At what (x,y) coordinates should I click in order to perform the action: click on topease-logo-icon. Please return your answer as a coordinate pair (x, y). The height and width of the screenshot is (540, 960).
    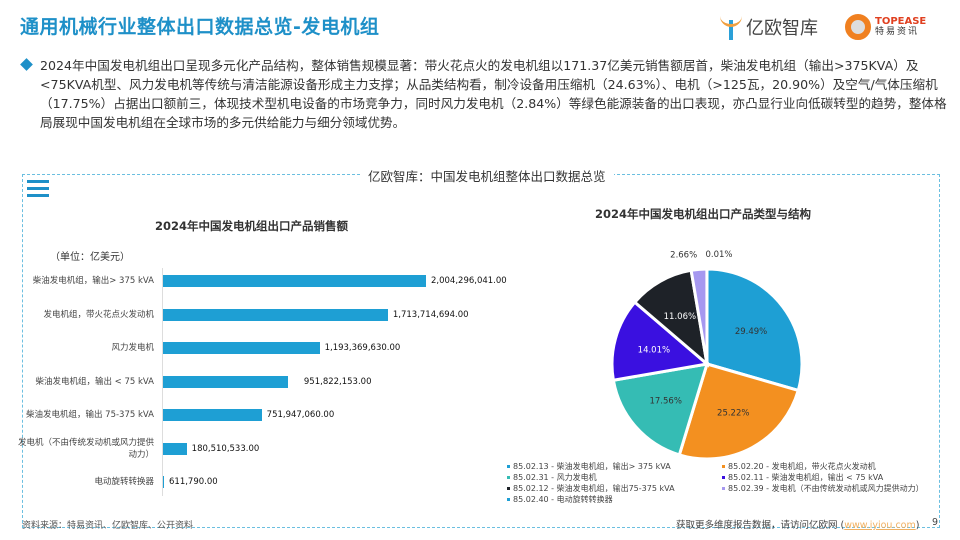
    Looking at the image, I should click on (858, 27).